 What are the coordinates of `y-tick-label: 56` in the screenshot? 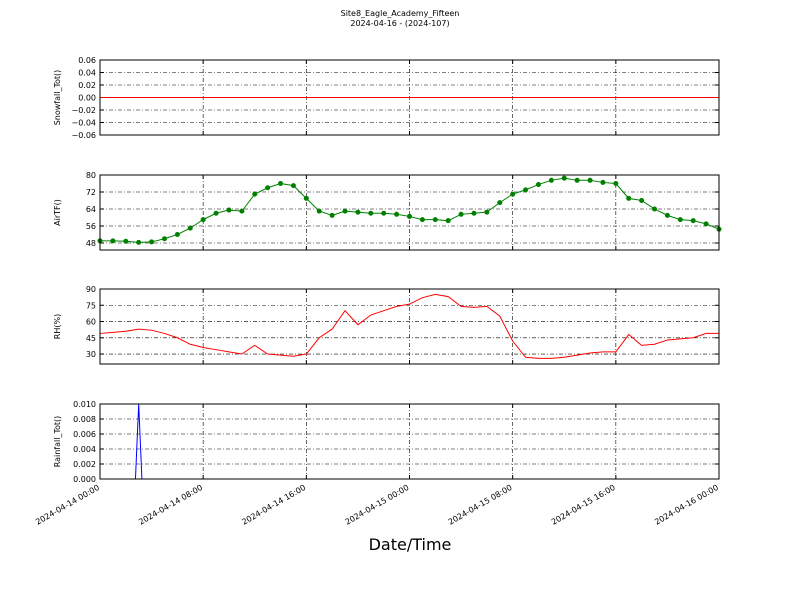 It's located at (91, 226).